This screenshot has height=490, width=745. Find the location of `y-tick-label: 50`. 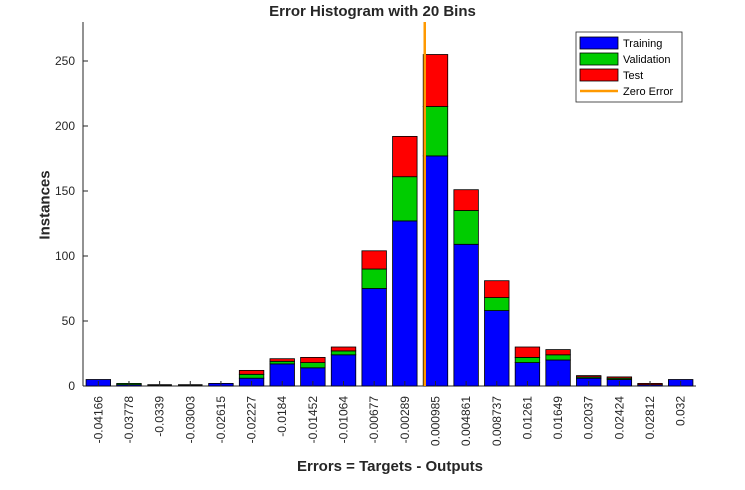

y-tick-label: 50 is located at coordinates (69, 321).